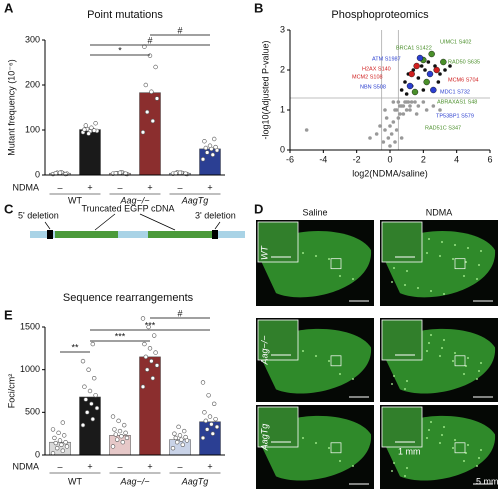  What do you see at coordinates (11, 391) in the screenshot?
I see `y-axis-label: Foci/cm²` at bounding box center [11, 391].